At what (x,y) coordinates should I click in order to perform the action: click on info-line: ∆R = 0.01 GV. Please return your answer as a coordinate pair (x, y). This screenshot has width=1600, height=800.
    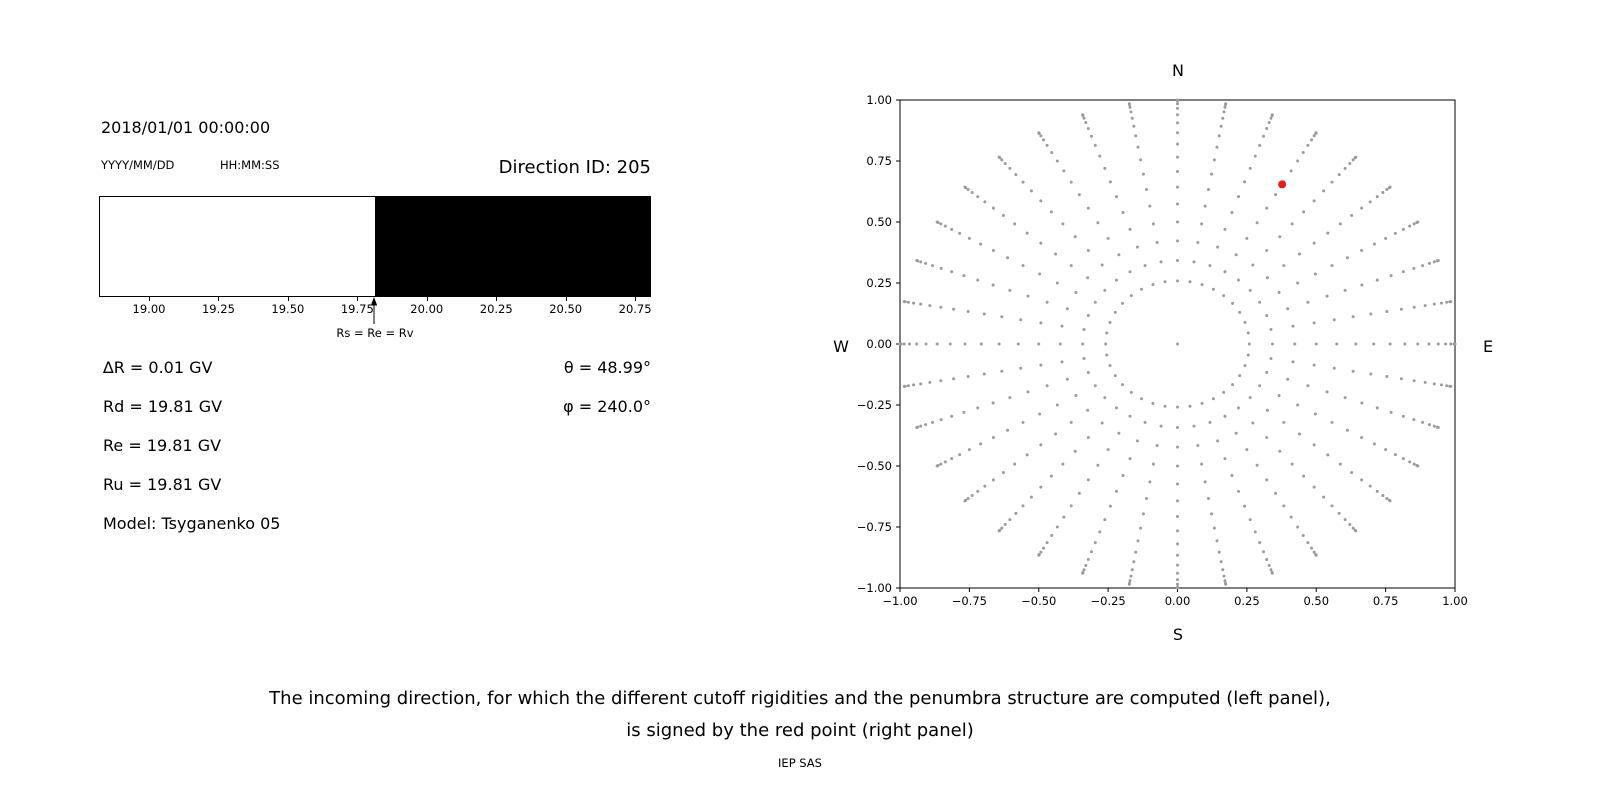
    Looking at the image, I should click on (158, 367).